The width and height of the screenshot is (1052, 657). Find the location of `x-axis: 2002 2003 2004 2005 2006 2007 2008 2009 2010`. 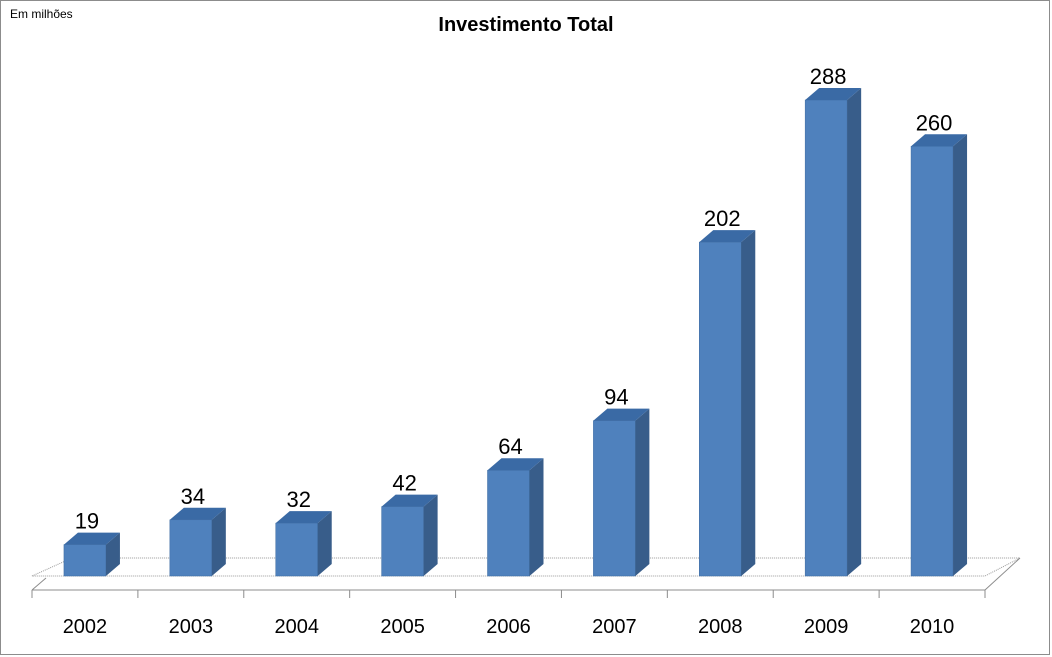

x-axis: 2002 2003 2004 2005 2006 2007 2008 2009 2010 is located at coordinates (526, 597).